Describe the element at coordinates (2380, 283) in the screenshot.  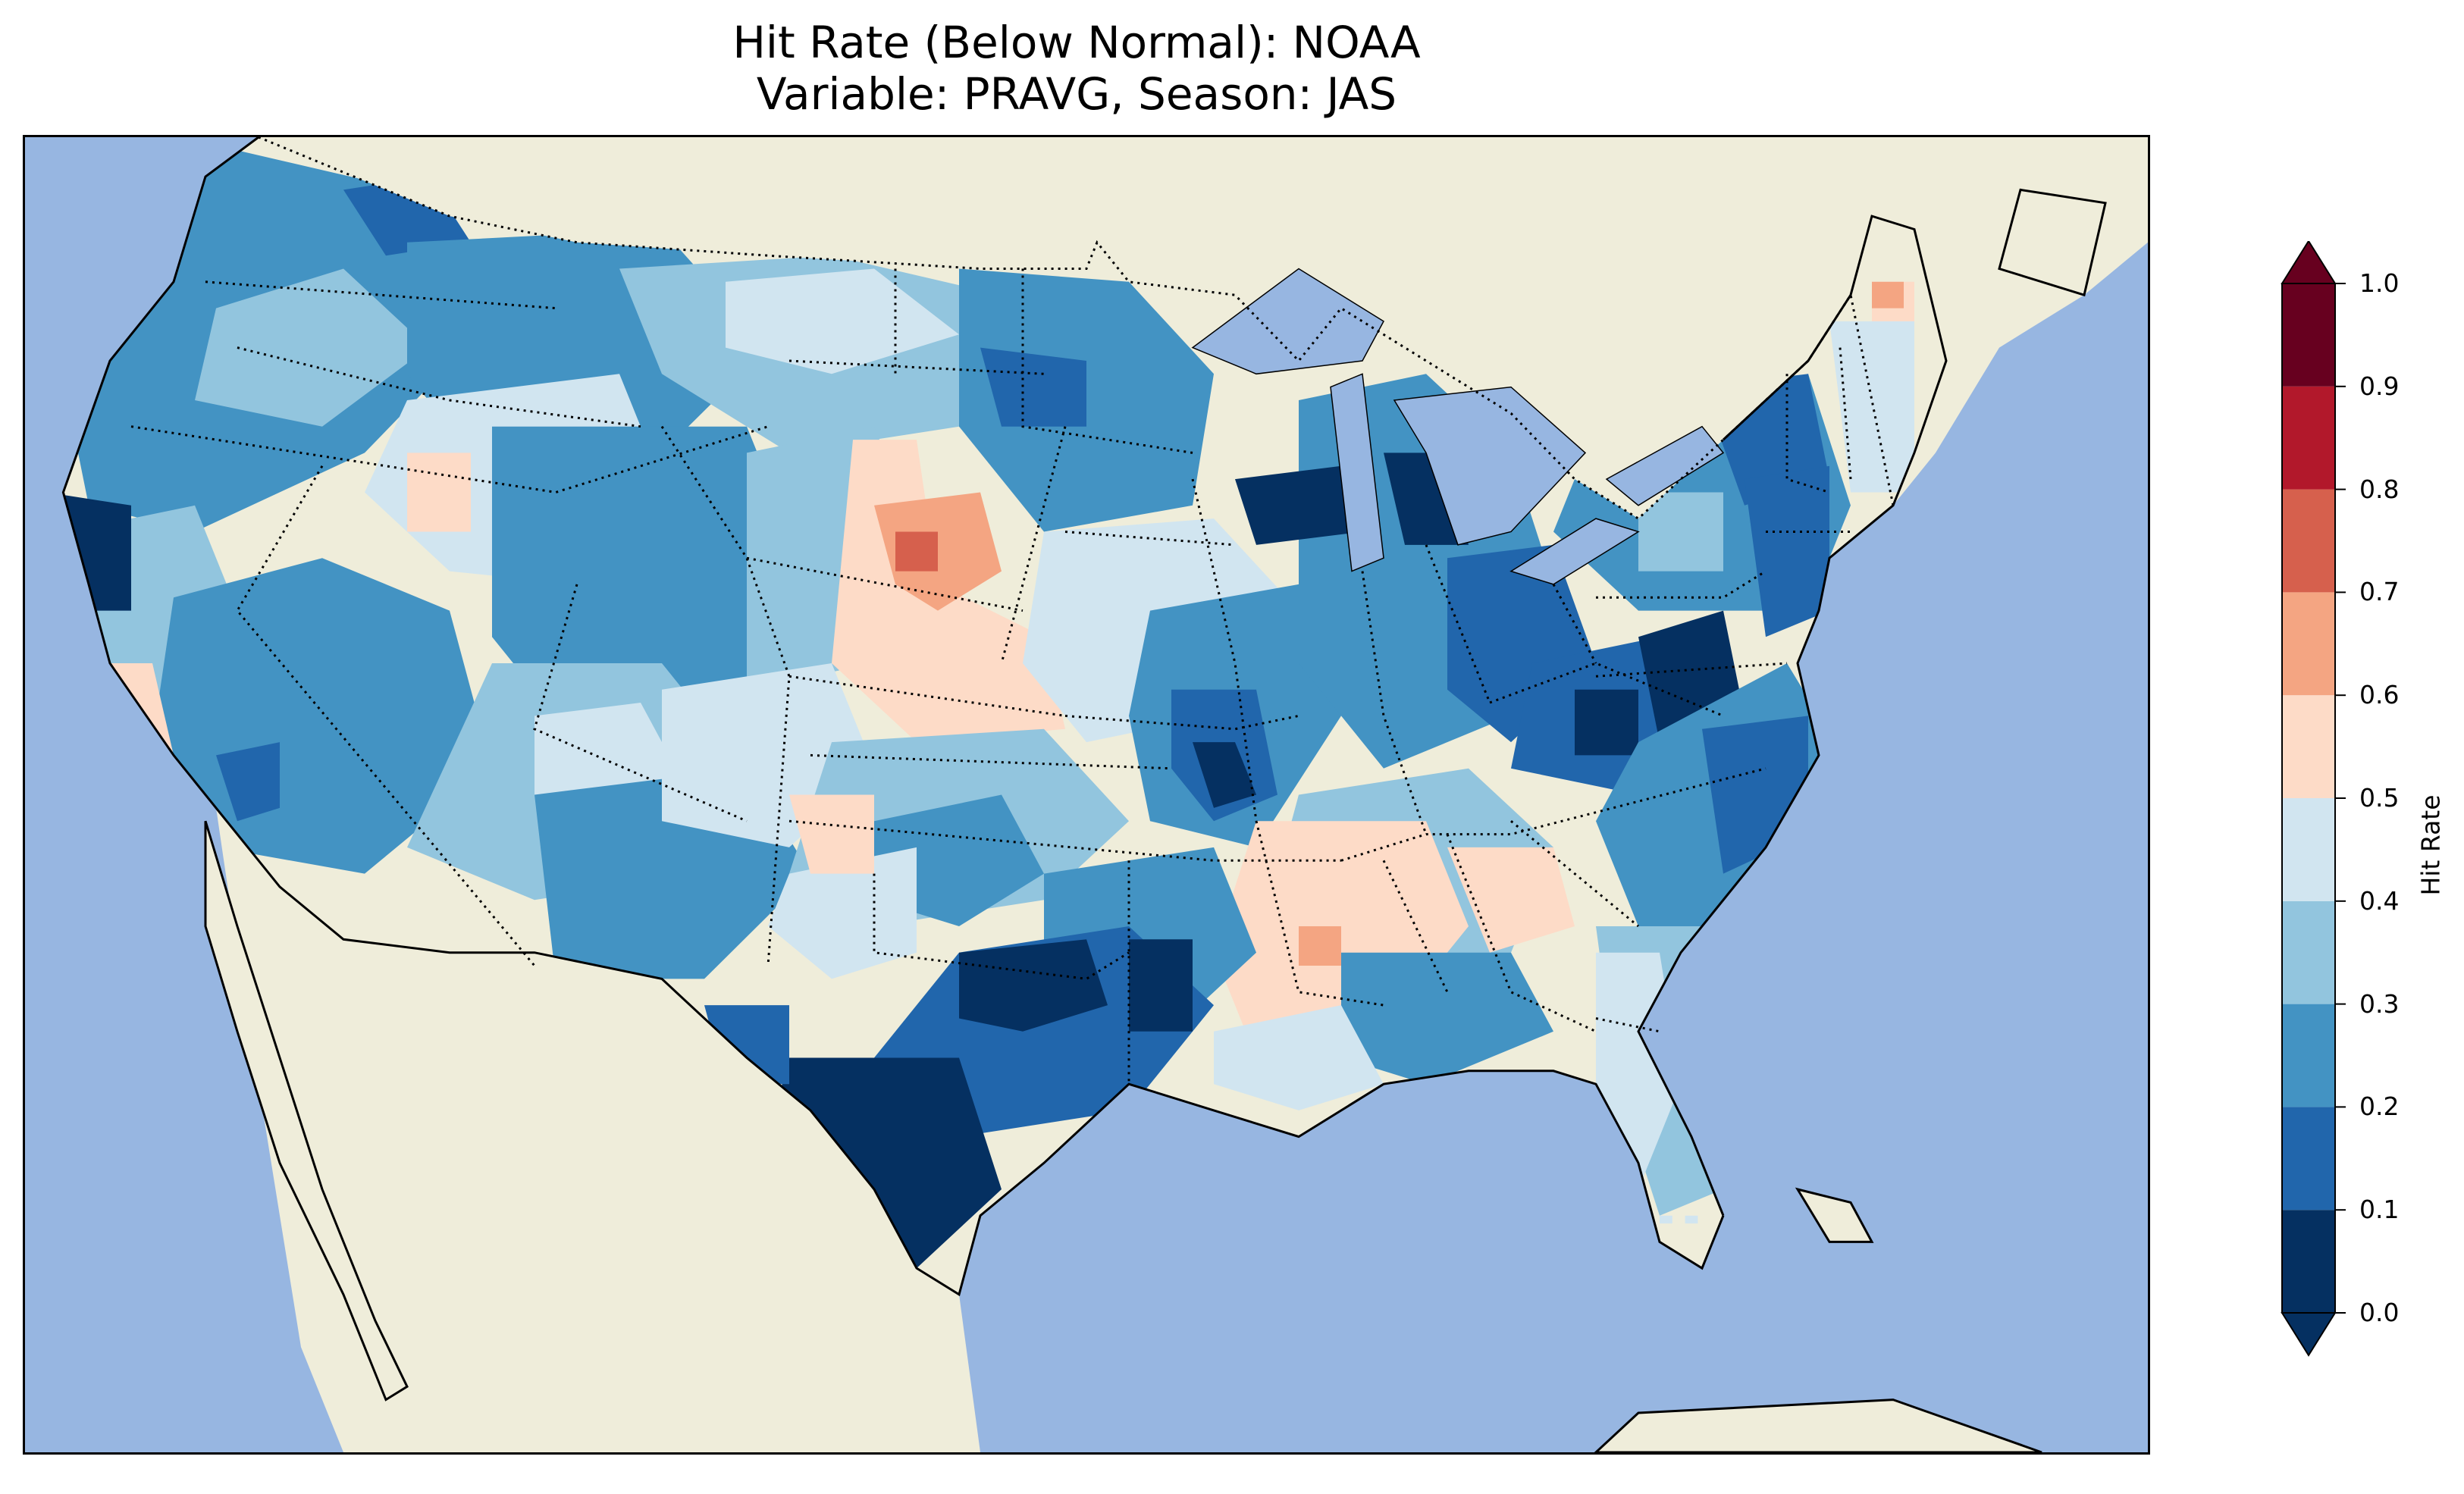
I see `colorbar-tick-label: 1.0` at that location.